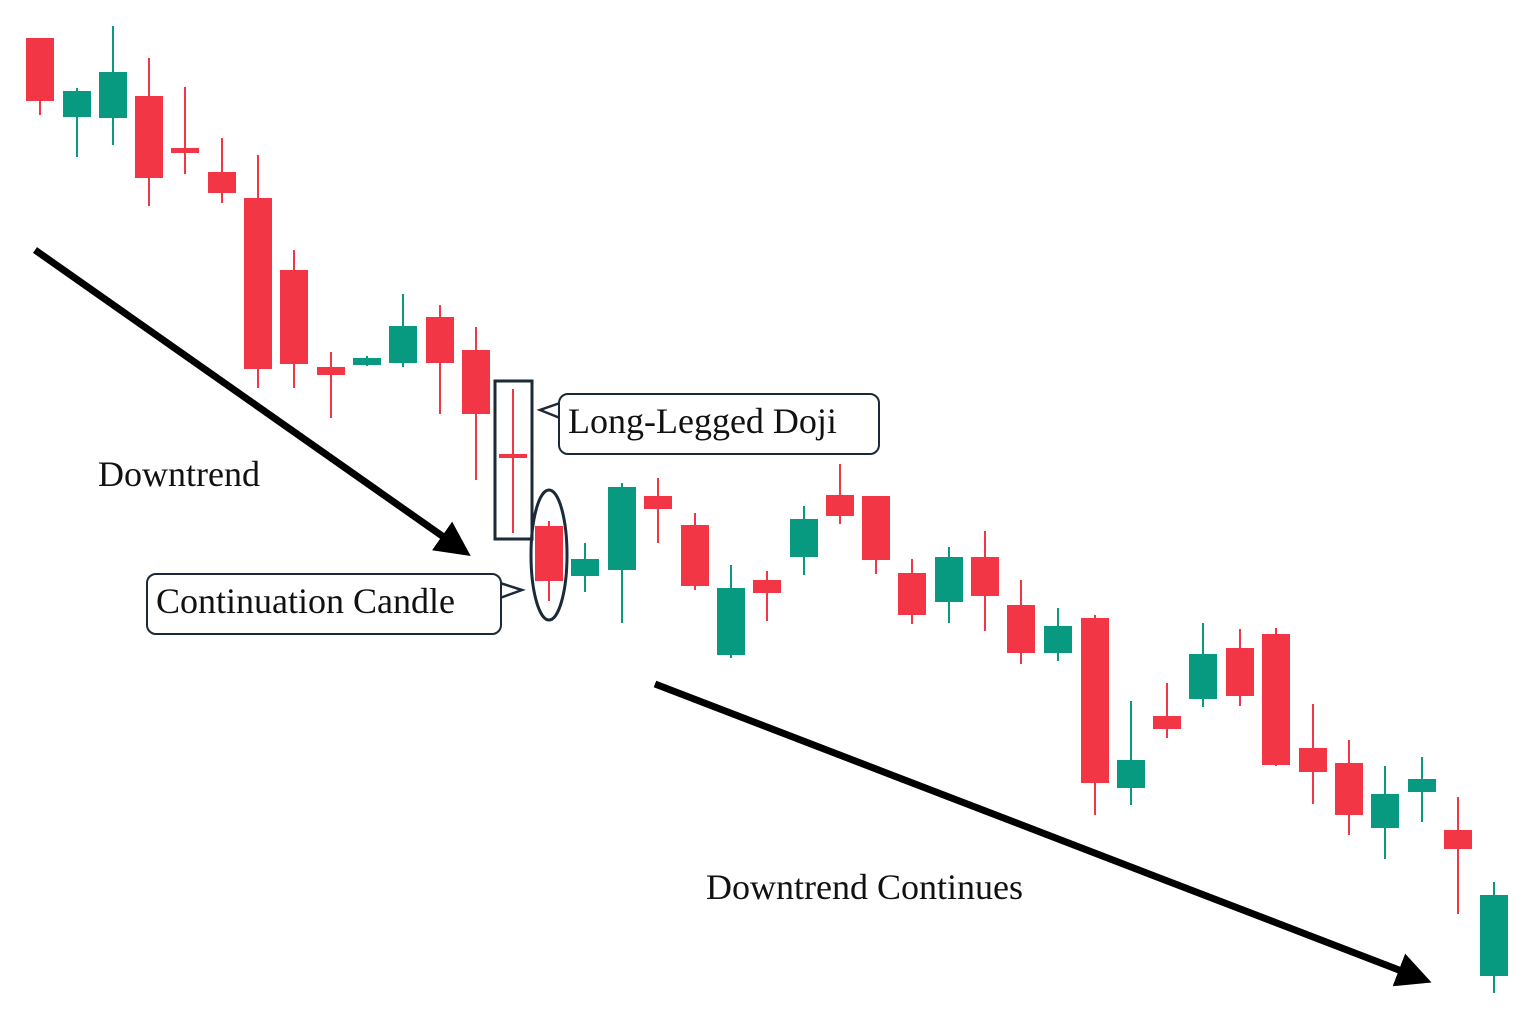 This screenshot has width=1536, height=1025. What do you see at coordinates (512, 590) in the screenshot?
I see `continuation-callout-pointer` at bounding box center [512, 590].